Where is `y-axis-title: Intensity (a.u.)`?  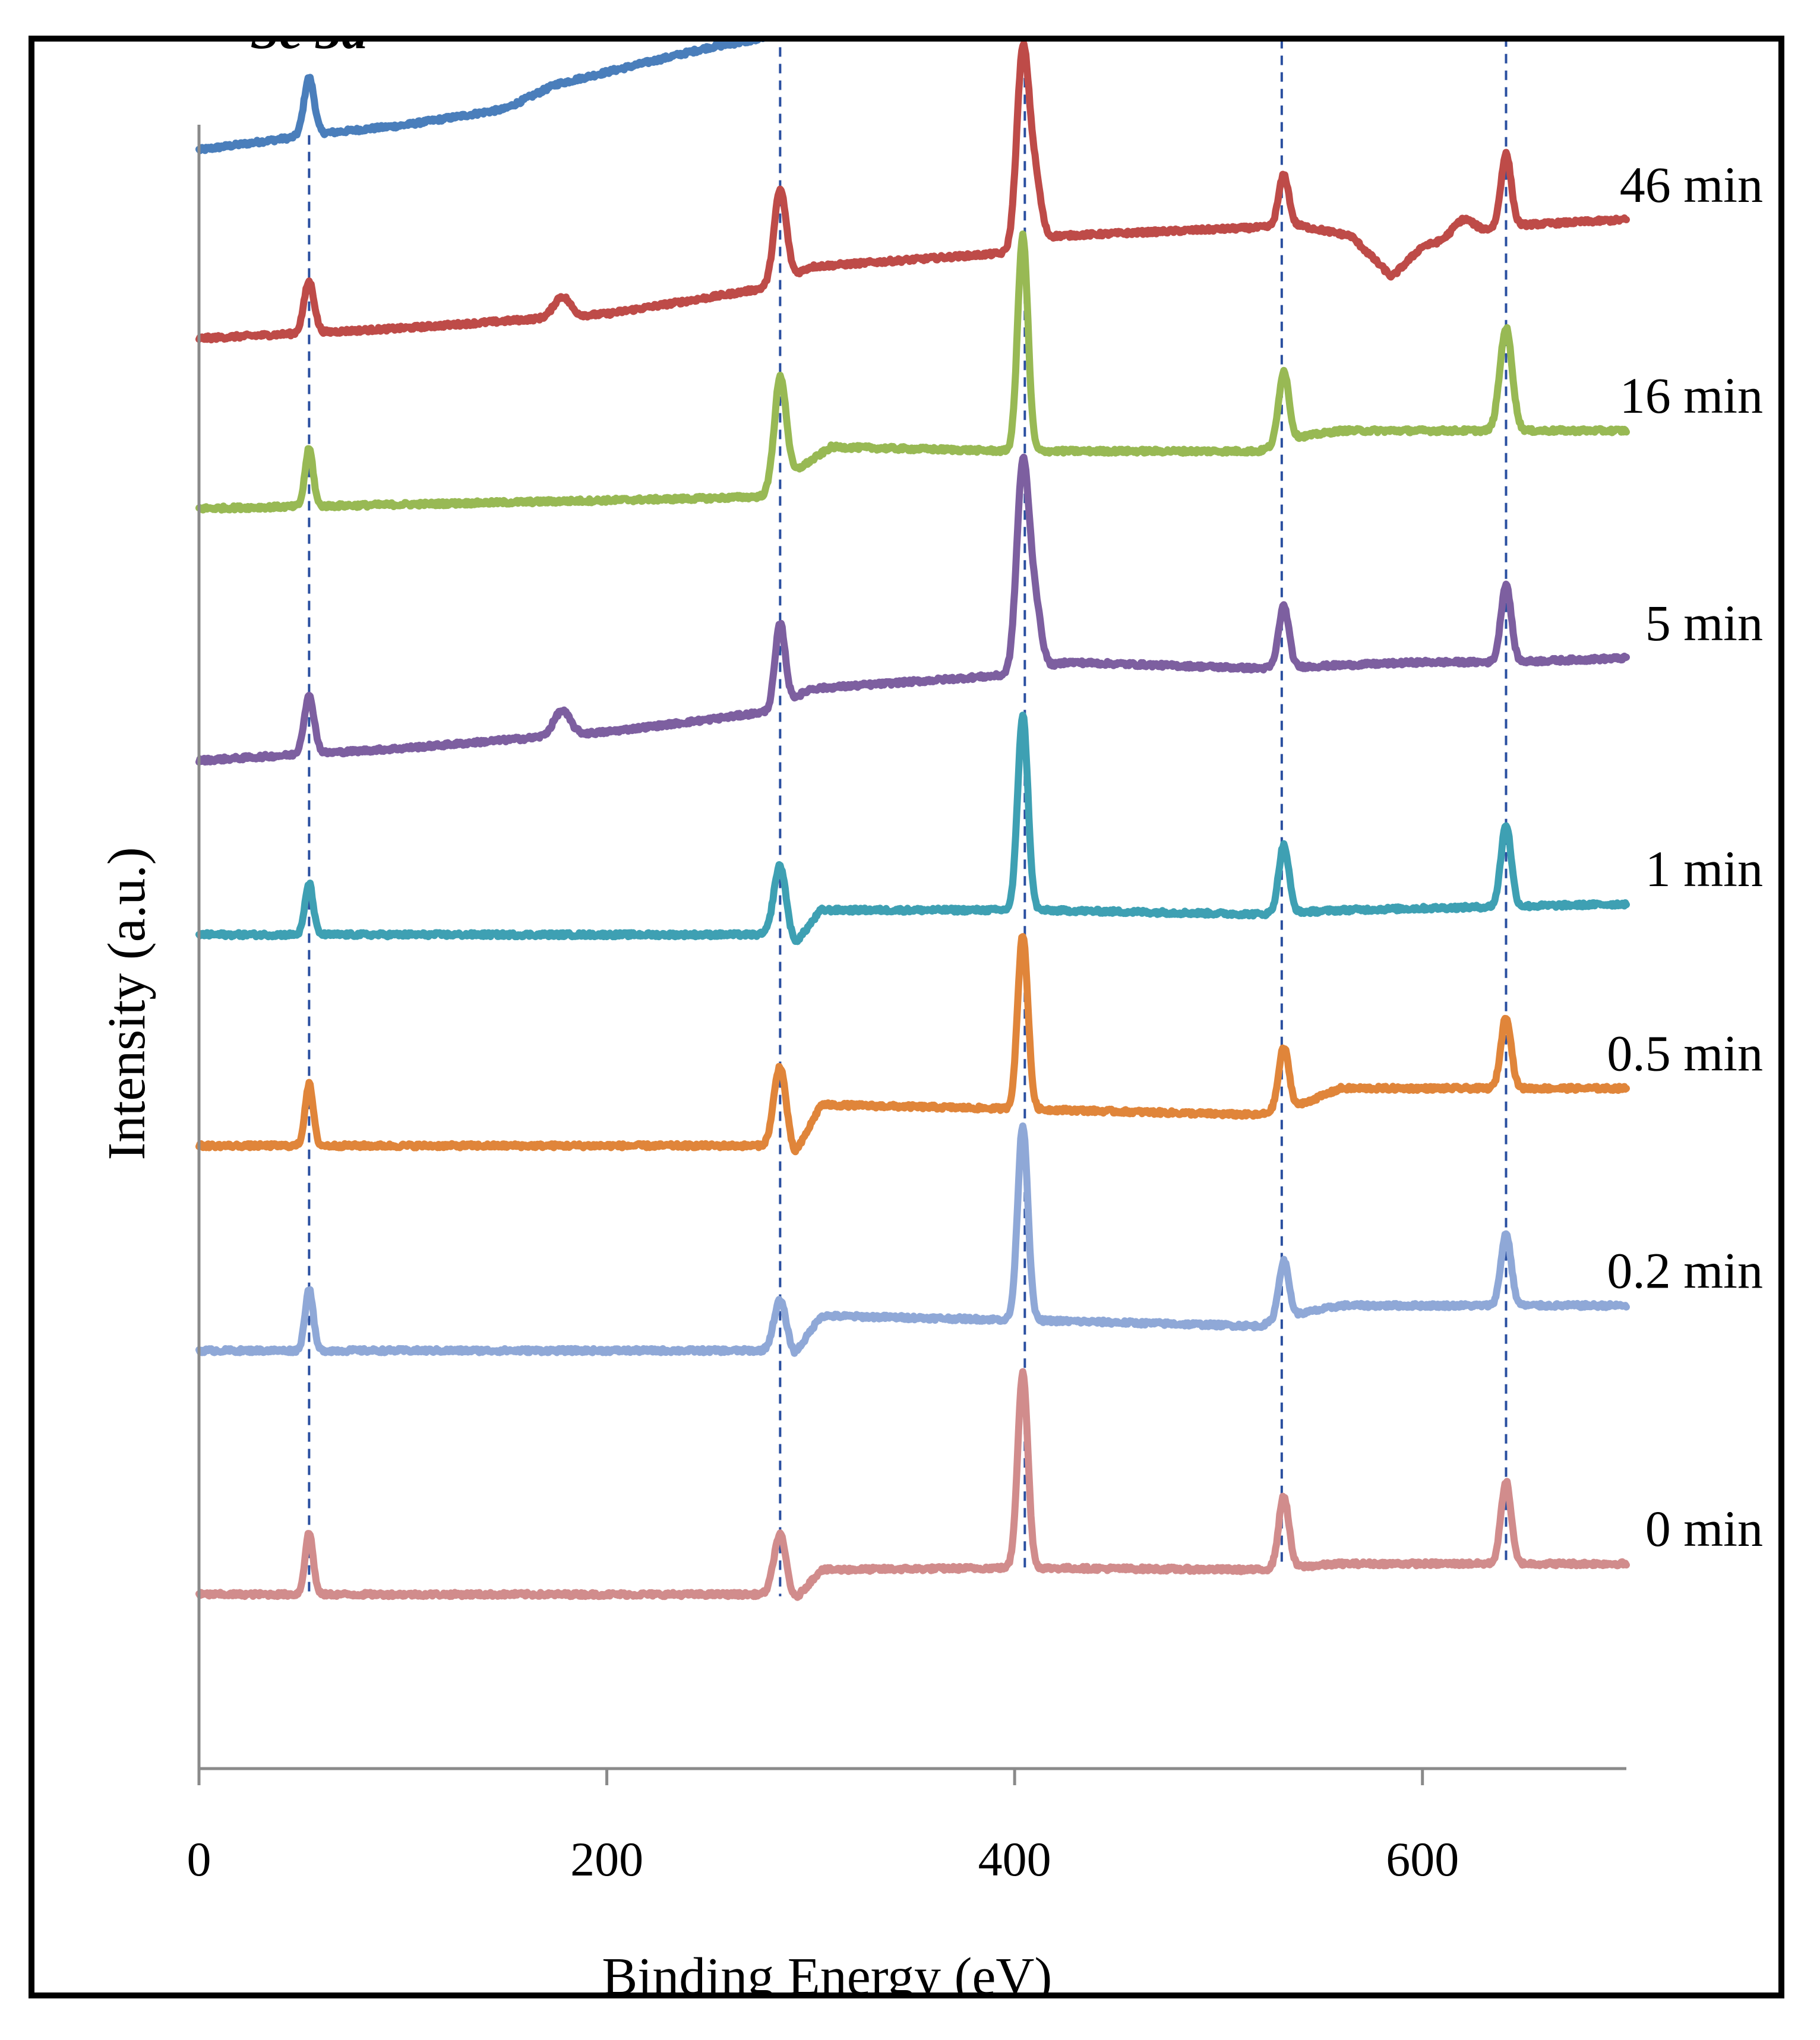 y-axis-title: Intensity (a.u.) is located at coordinates (126, 1004).